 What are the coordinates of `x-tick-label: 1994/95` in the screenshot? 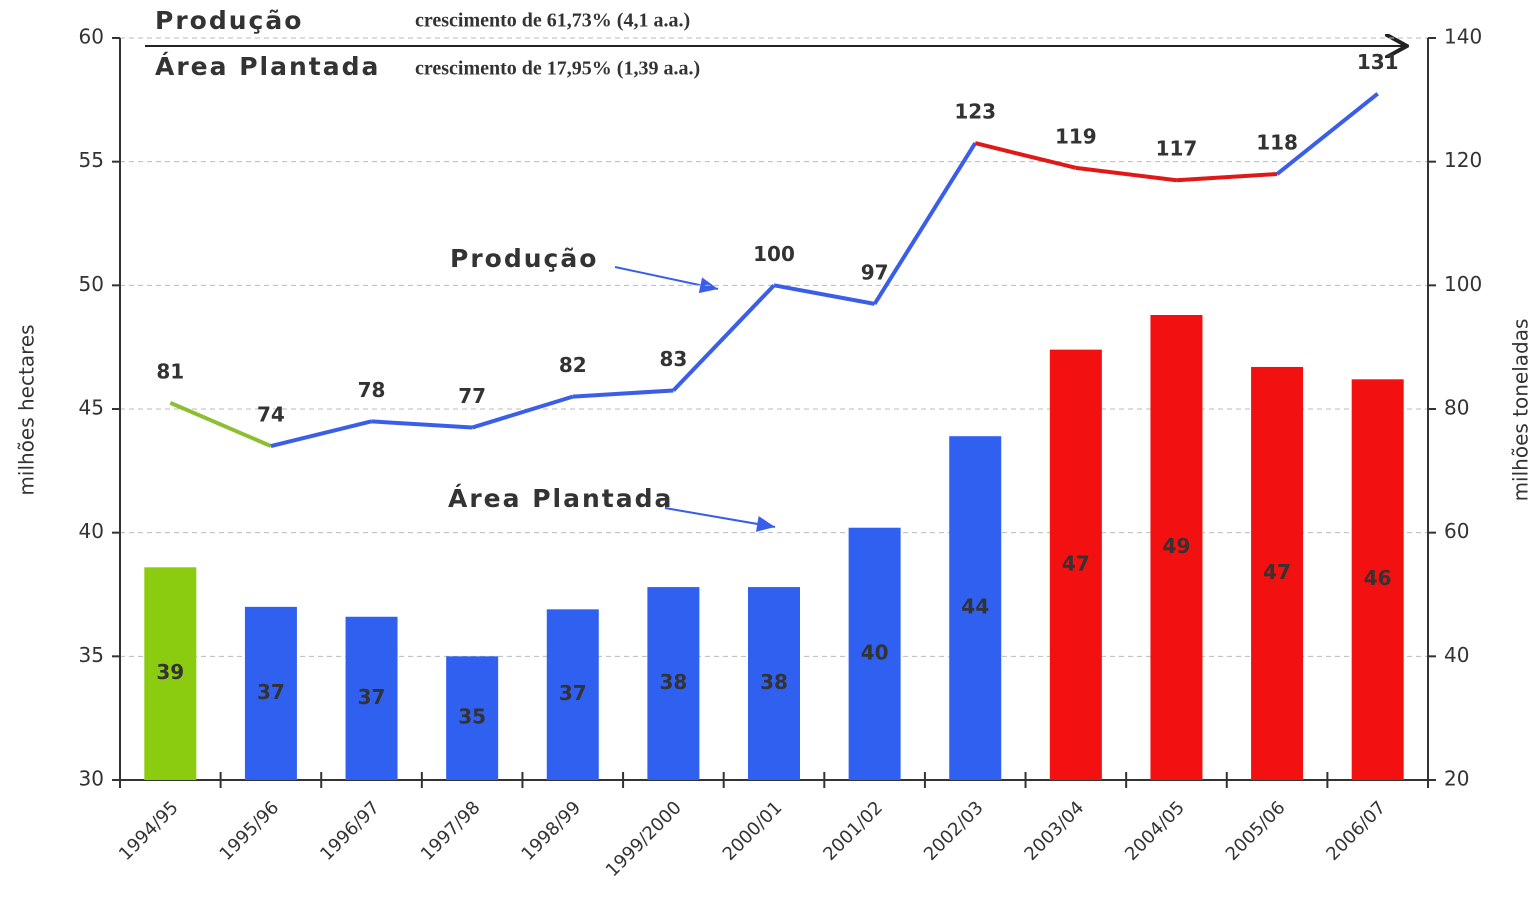 It's located at (149, 831).